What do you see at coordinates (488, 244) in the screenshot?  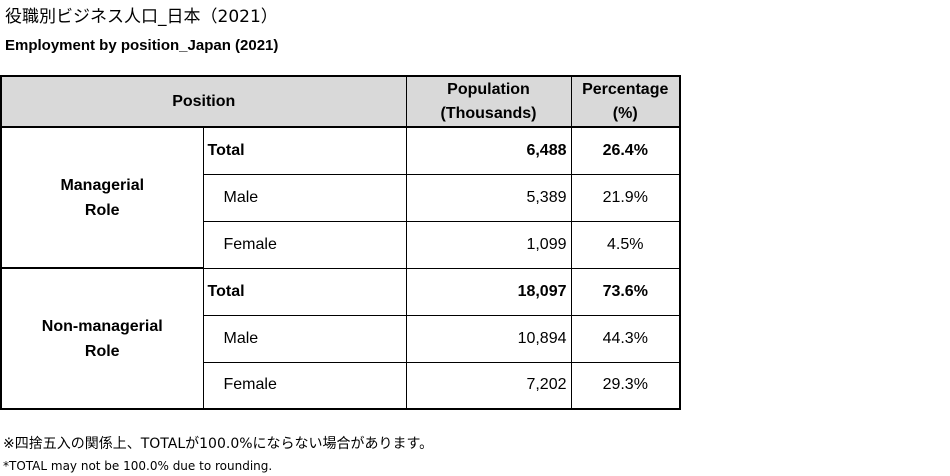 I see `population-cell: 1,099` at bounding box center [488, 244].